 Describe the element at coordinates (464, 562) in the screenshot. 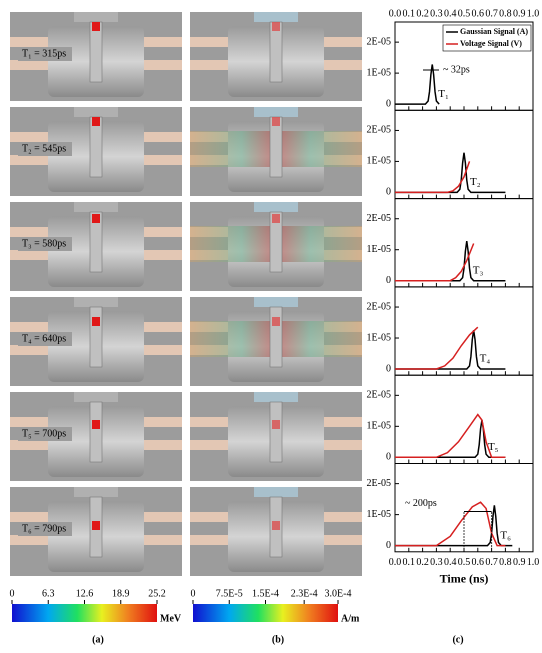

I see `x-tick-label: 0.5` at that location.